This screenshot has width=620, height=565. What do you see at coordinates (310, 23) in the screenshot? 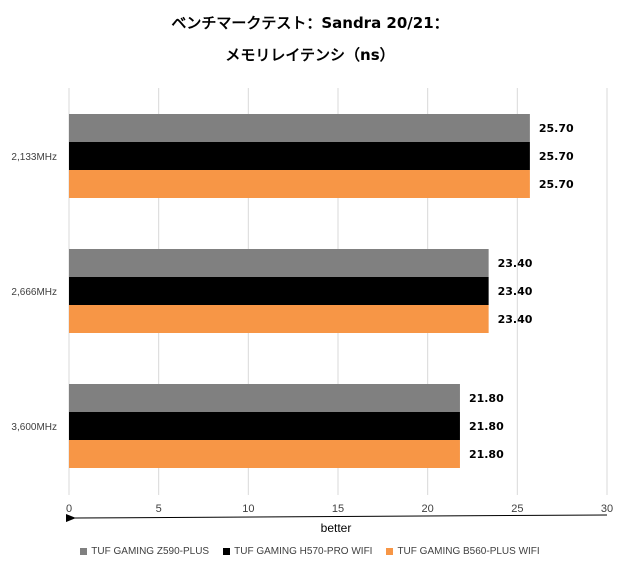
I see `chart-title-line1: ベンチマークテスト：Sandra 20/21：` at bounding box center [310, 23].